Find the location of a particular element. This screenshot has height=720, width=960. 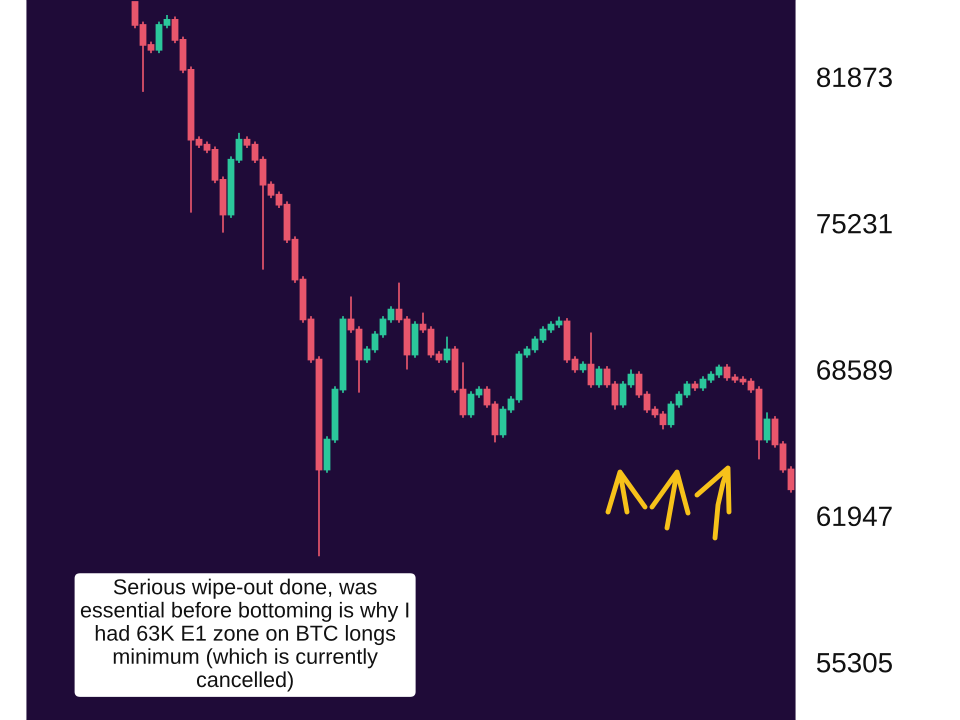

y-tick-label: 68589 is located at coordinates (854, 370).